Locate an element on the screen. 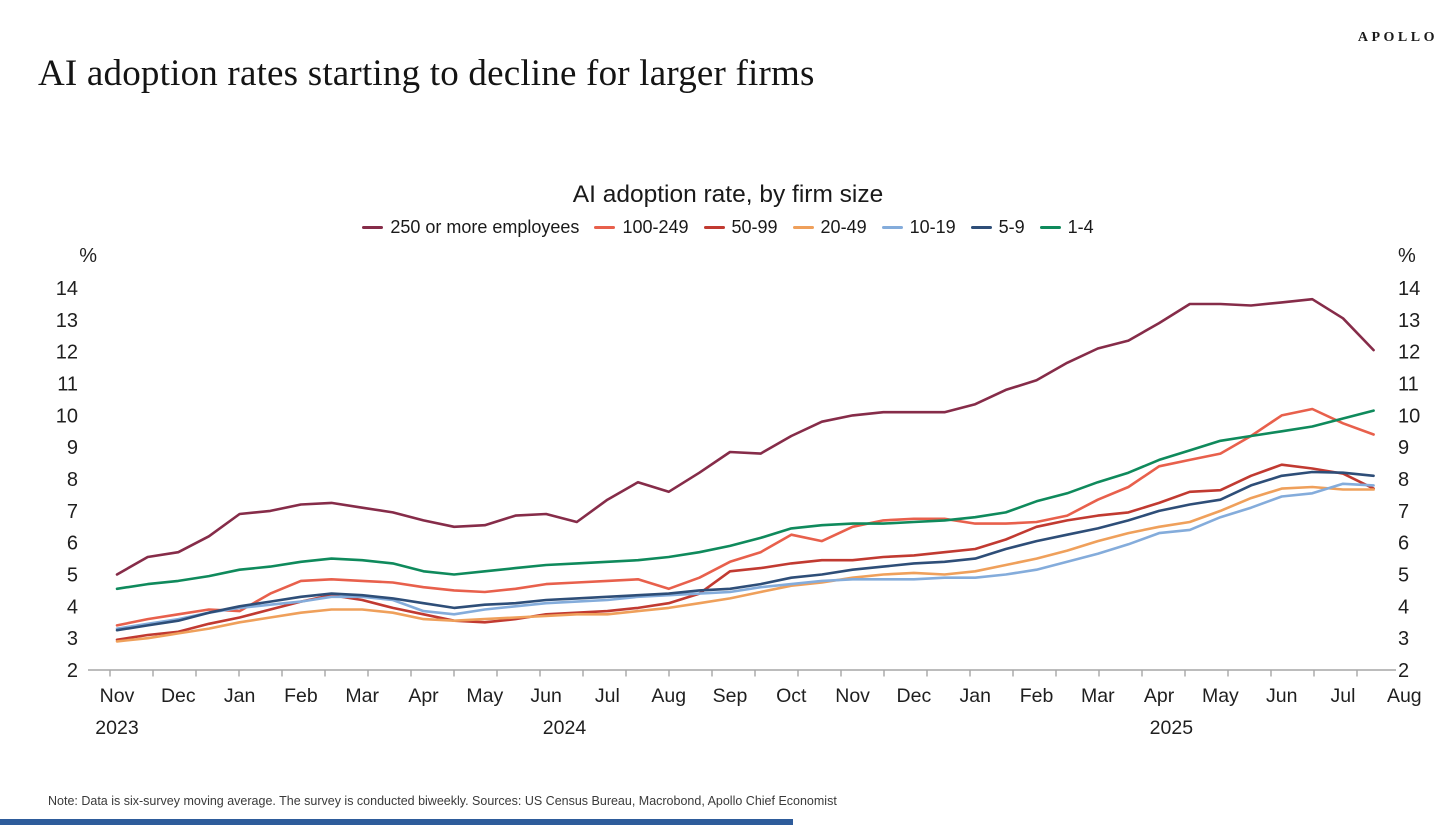 The width and height of the screenshot is (1456, 825). legend-item: 250 or more employees is located at coordinates (470, 227).